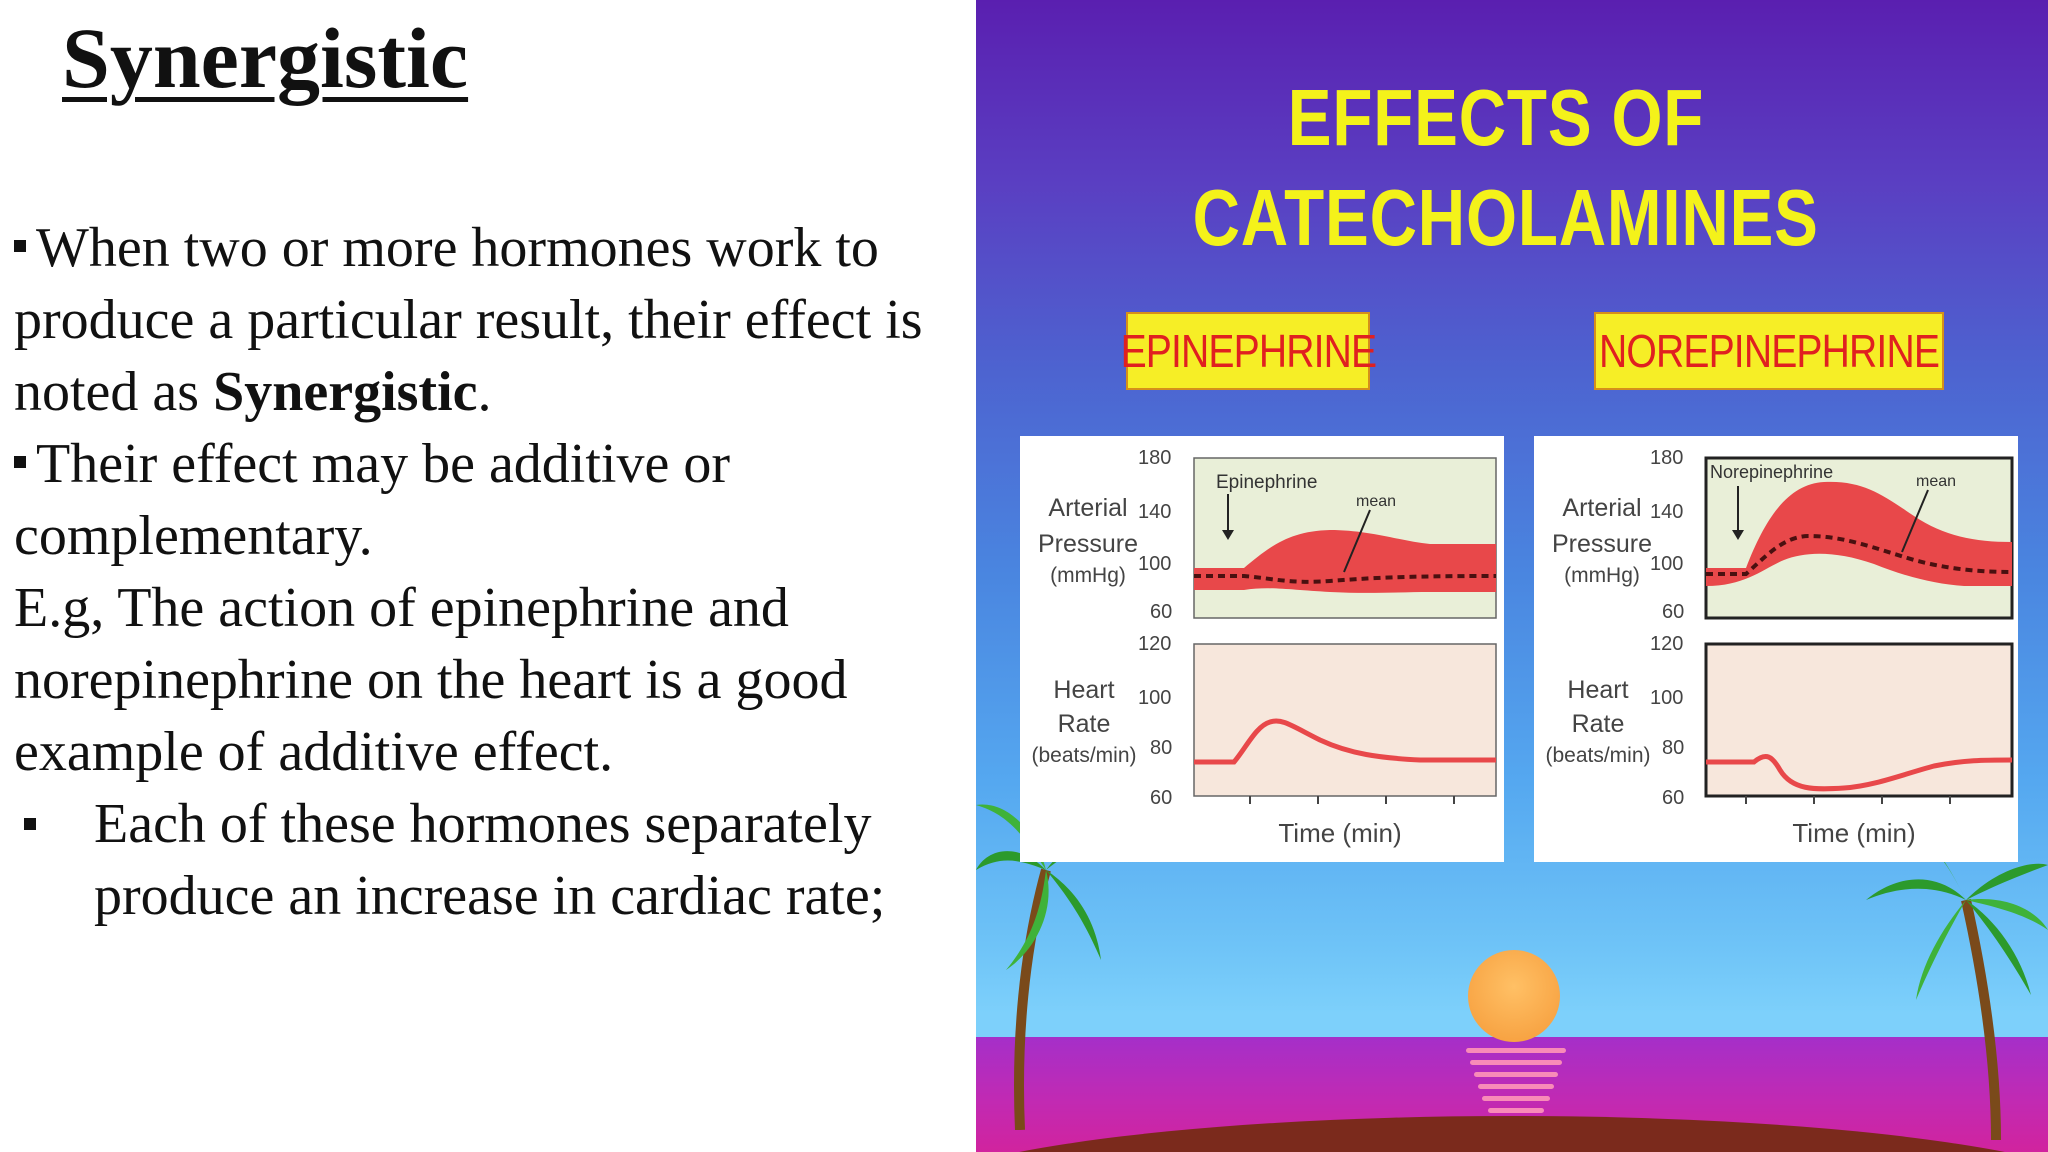  I want to click on epinephrine-label: EPINEPHRINE, so click(1248, 351).